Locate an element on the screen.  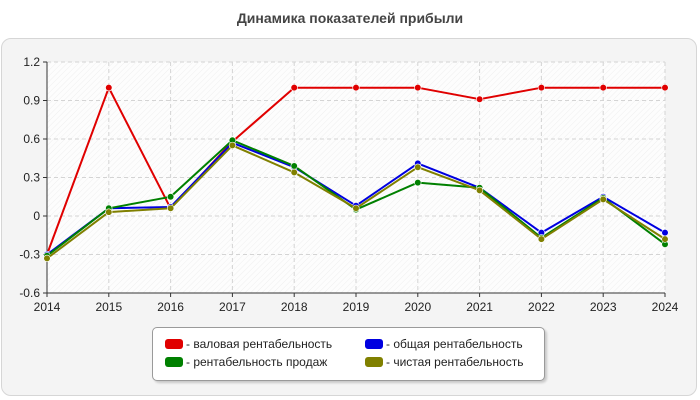
x-tick-label: 2015 is located at coordinates (108, 307).